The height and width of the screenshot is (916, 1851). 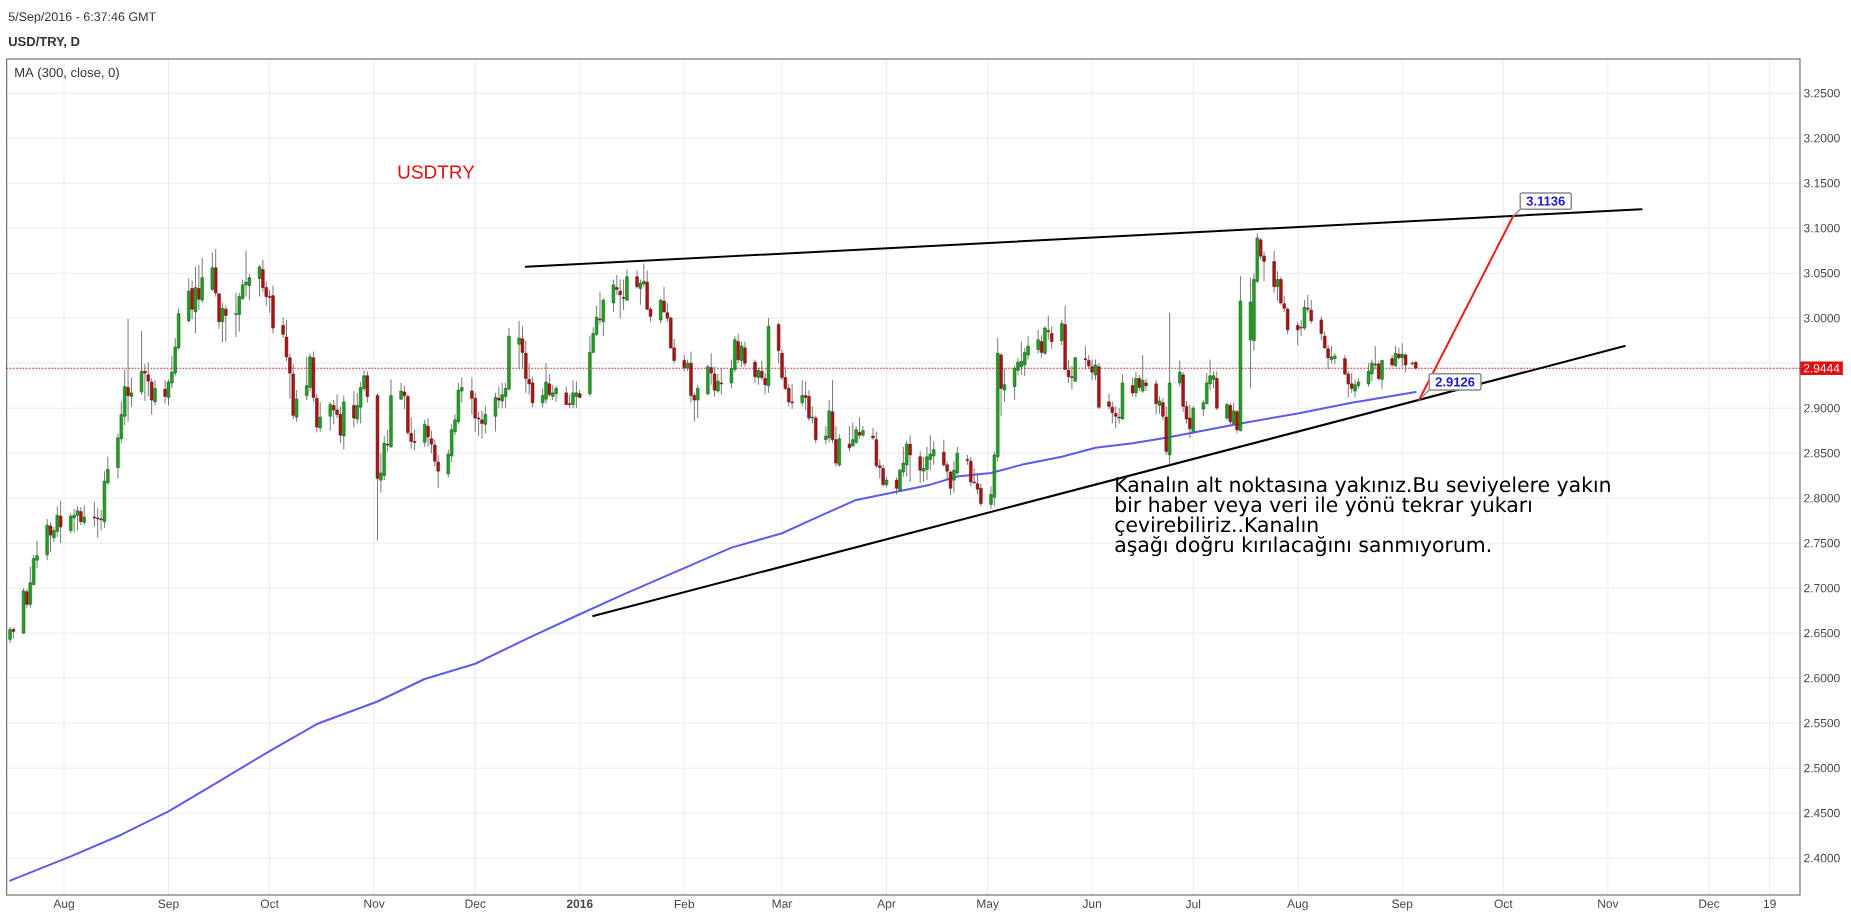 What do you see at coordinates (1821, 138) in the screenshot?
I see `y-tick-label: 3.2000` at bounding box center [1821, 138].